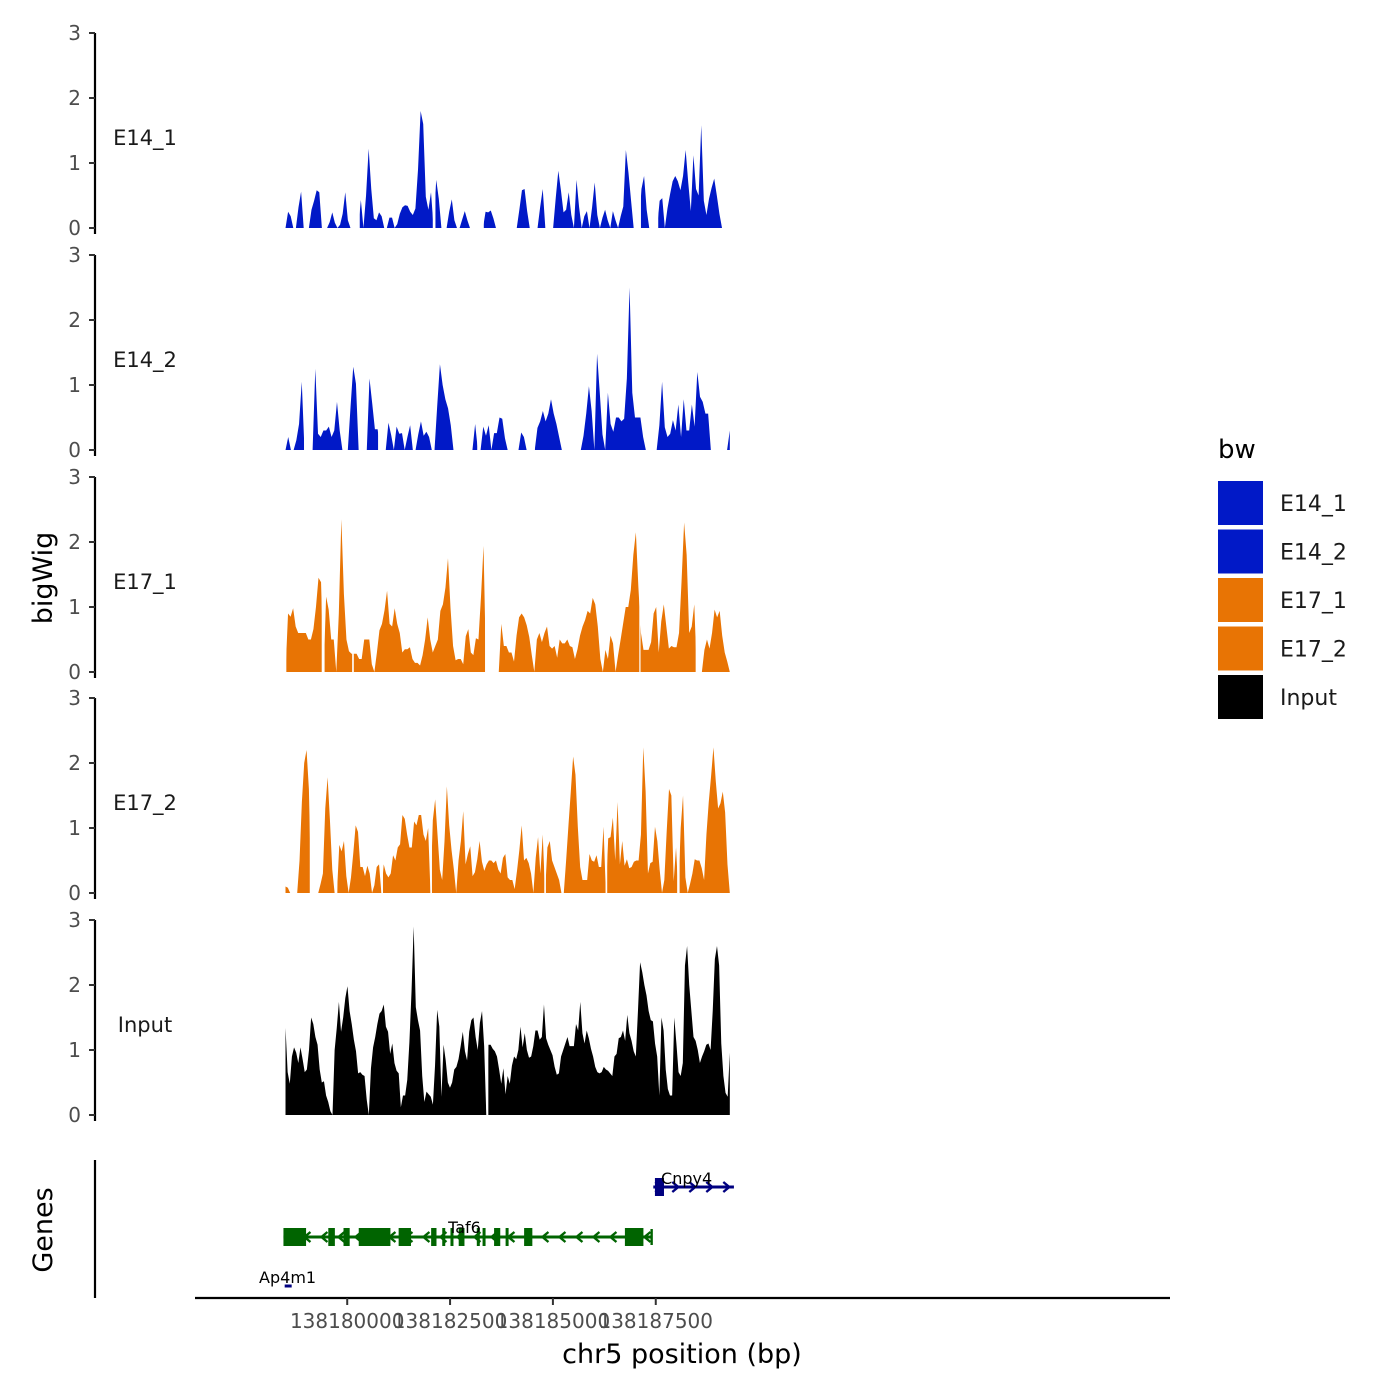 This screenshot has height=1400, width=1400. I want to click on y-axis-title: bigWig, so click(43, 578).